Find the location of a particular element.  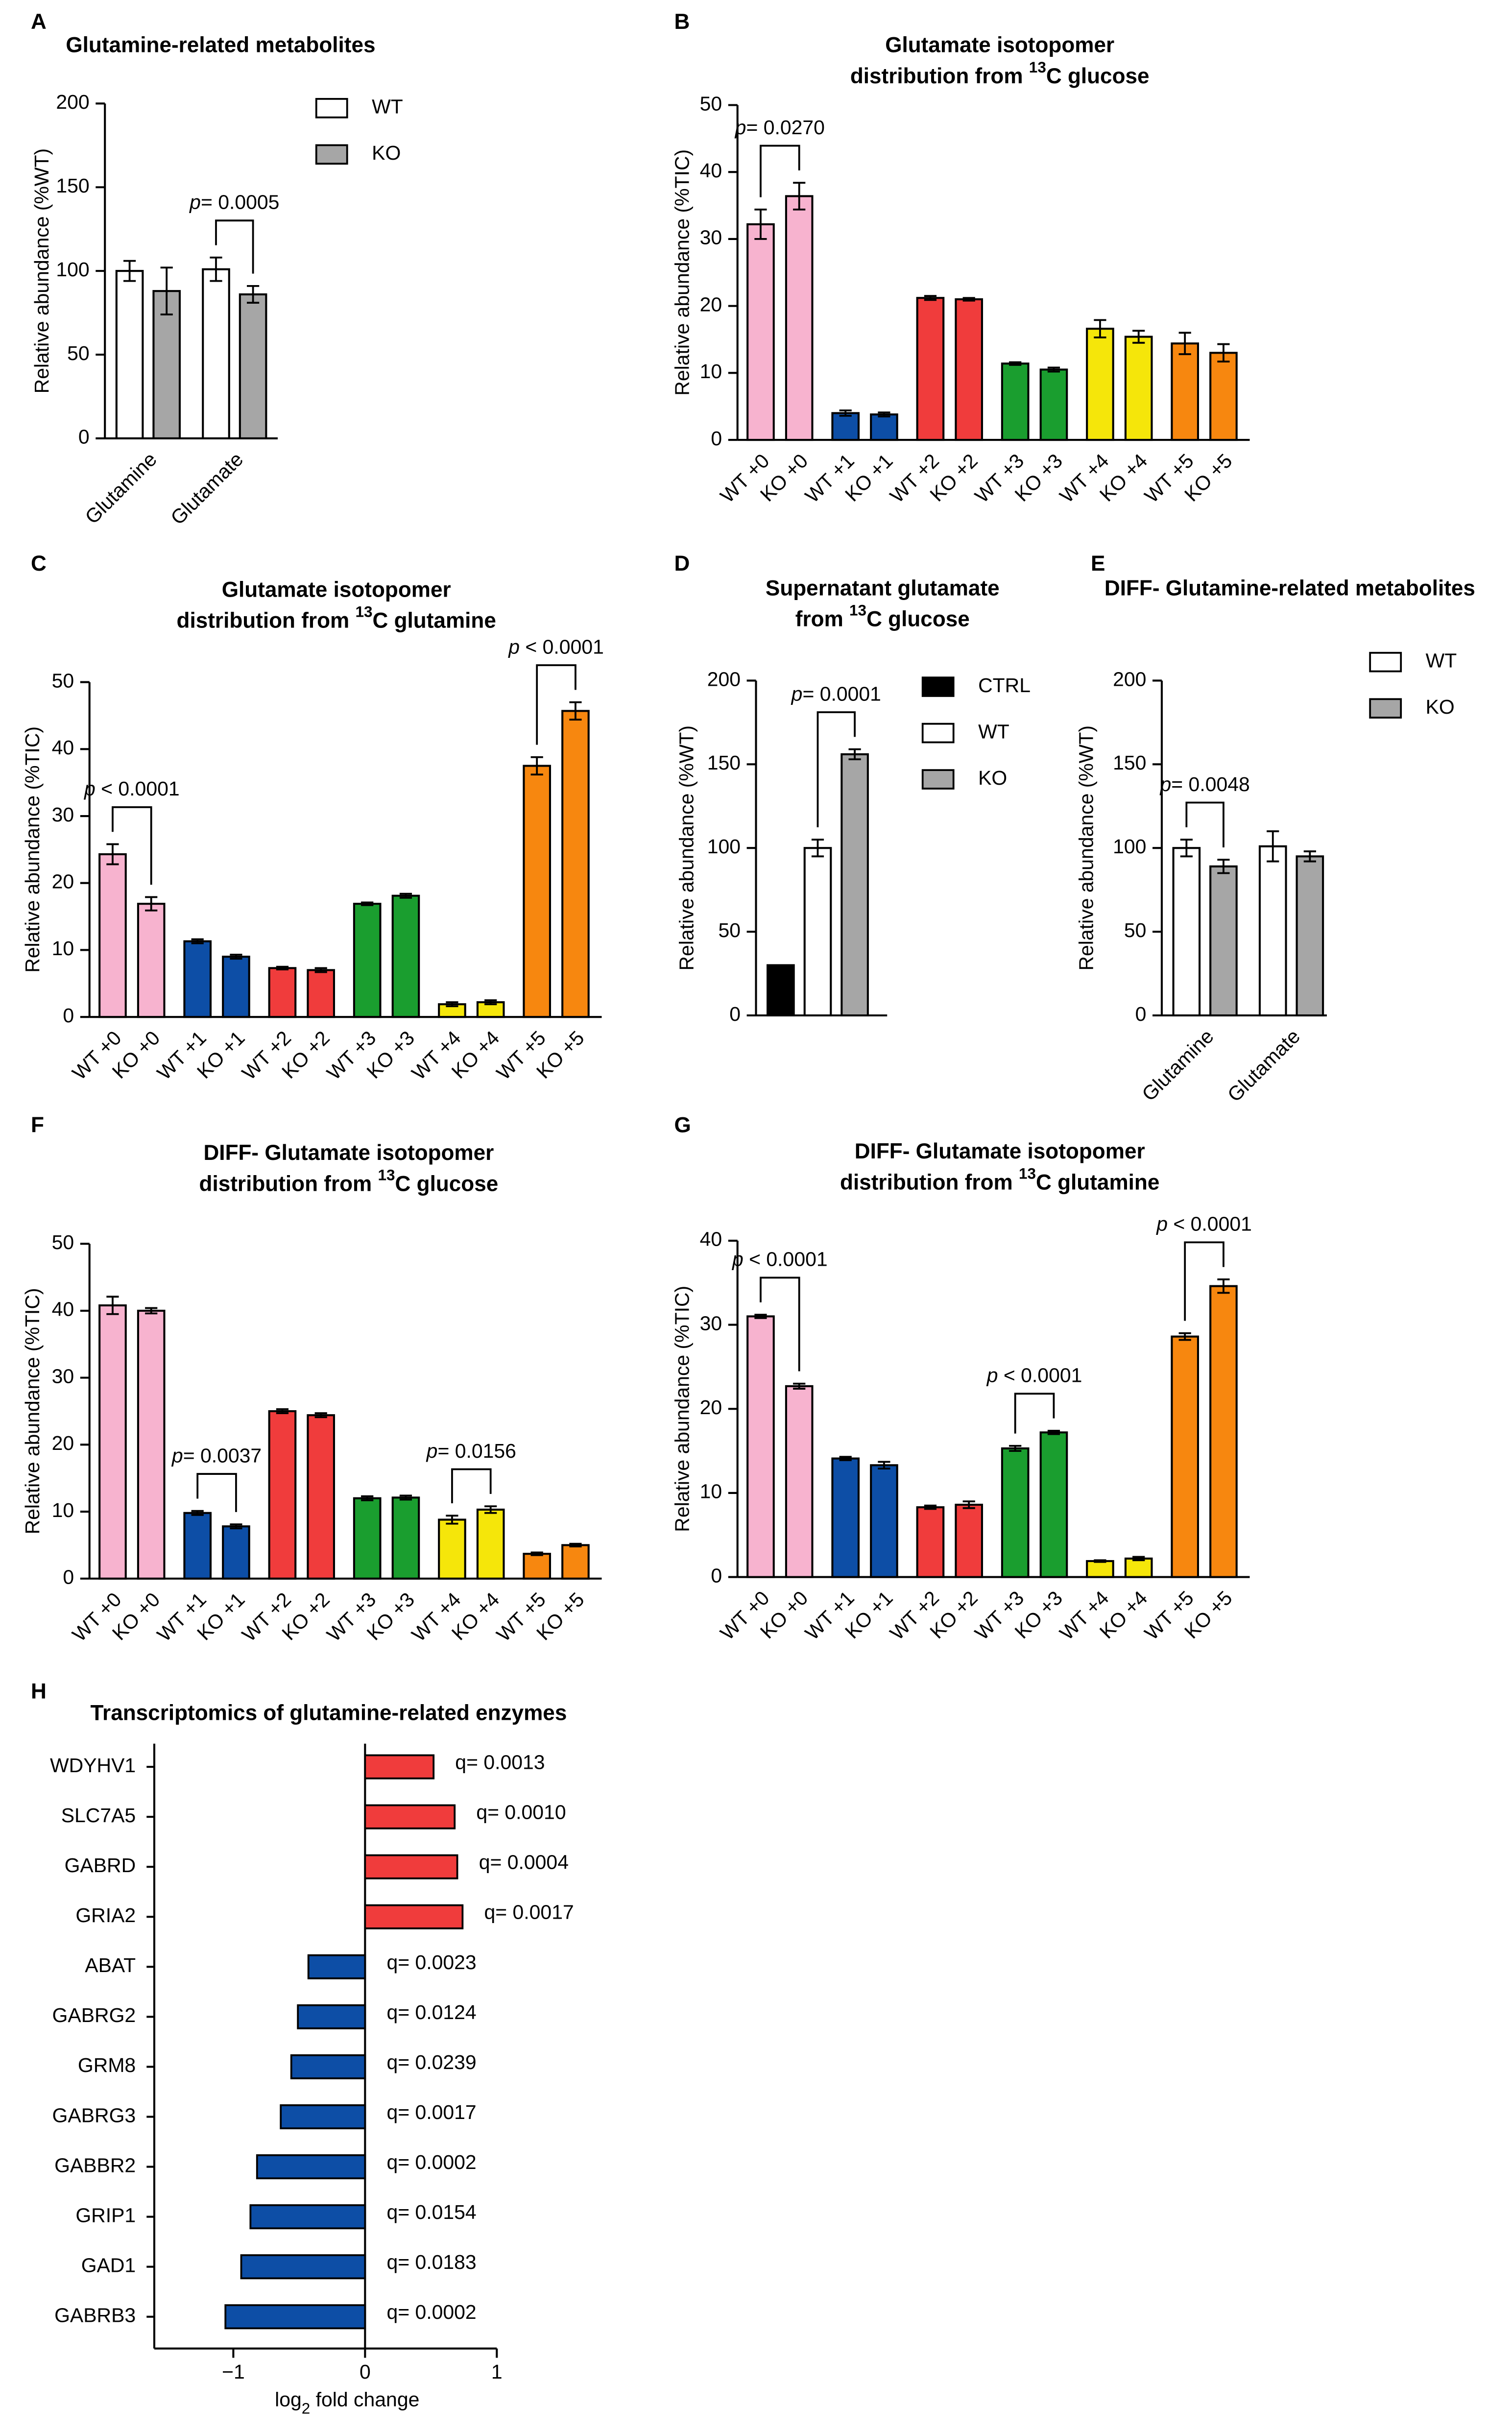

x-axis-label-part: 2 is located at coordinates (306, 2408).